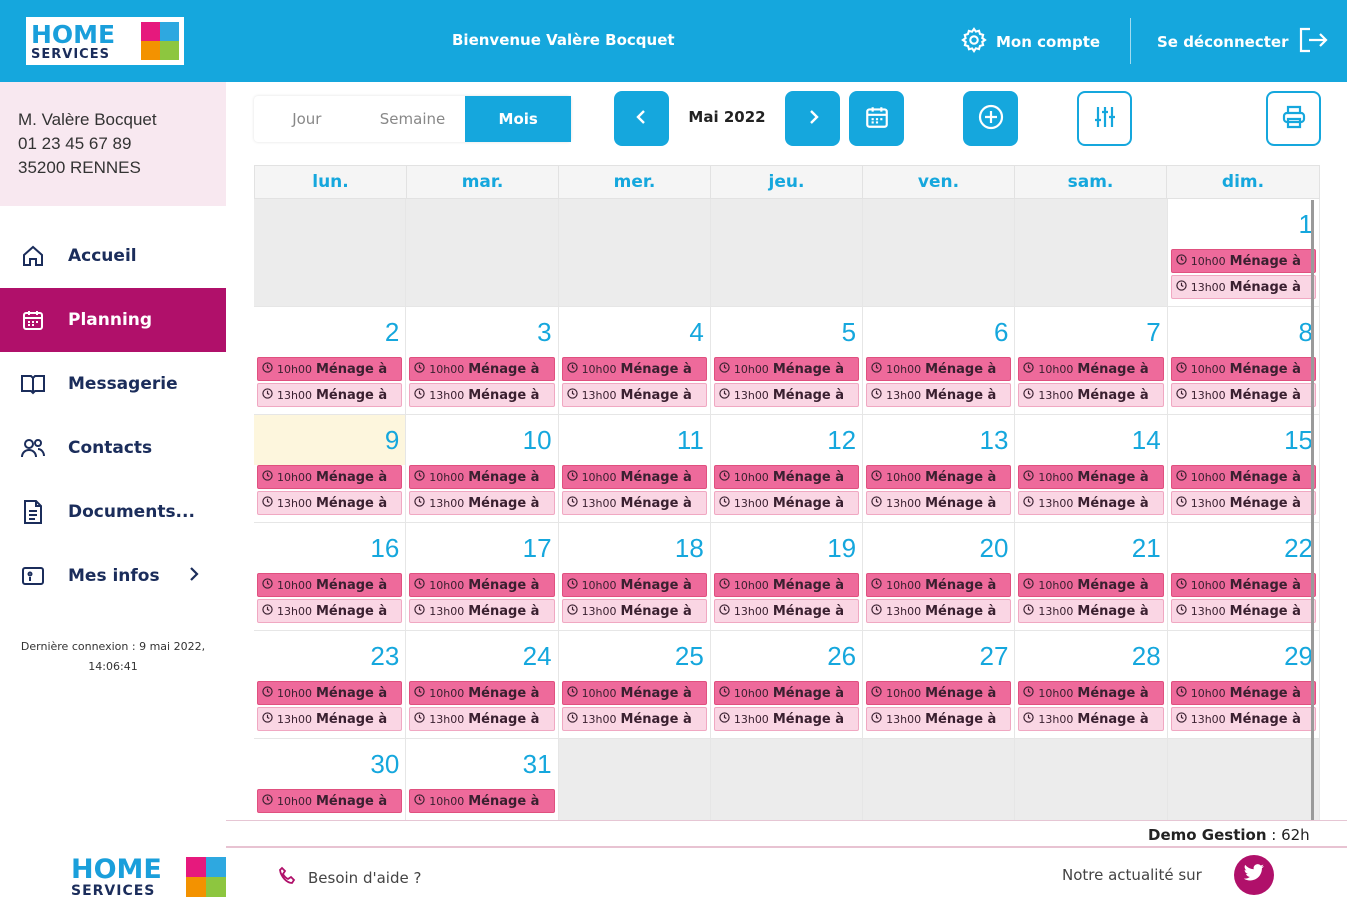 Image resolution: width=1347 pixels, height=900 pixels. I want to click on day-cell: 23 10h00 Ménage à 13h00 Ménage à, so click(330, 685).